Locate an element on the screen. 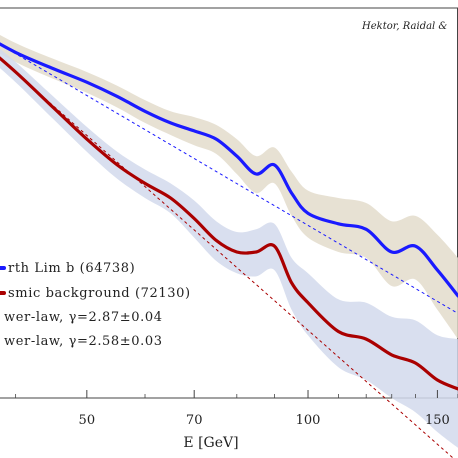  x-tick-label: 100 is located at coordinates (308, 420).